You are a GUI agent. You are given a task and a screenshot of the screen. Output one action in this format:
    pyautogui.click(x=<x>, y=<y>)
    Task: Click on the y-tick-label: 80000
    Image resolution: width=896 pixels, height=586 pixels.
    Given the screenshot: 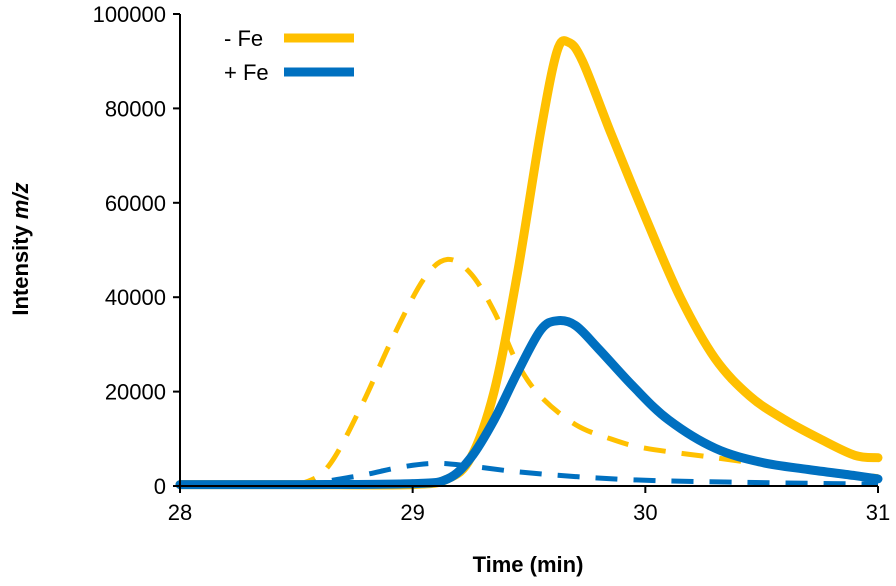 What is the action you would take?
    pyautogui.click(x=135, y=108)
    